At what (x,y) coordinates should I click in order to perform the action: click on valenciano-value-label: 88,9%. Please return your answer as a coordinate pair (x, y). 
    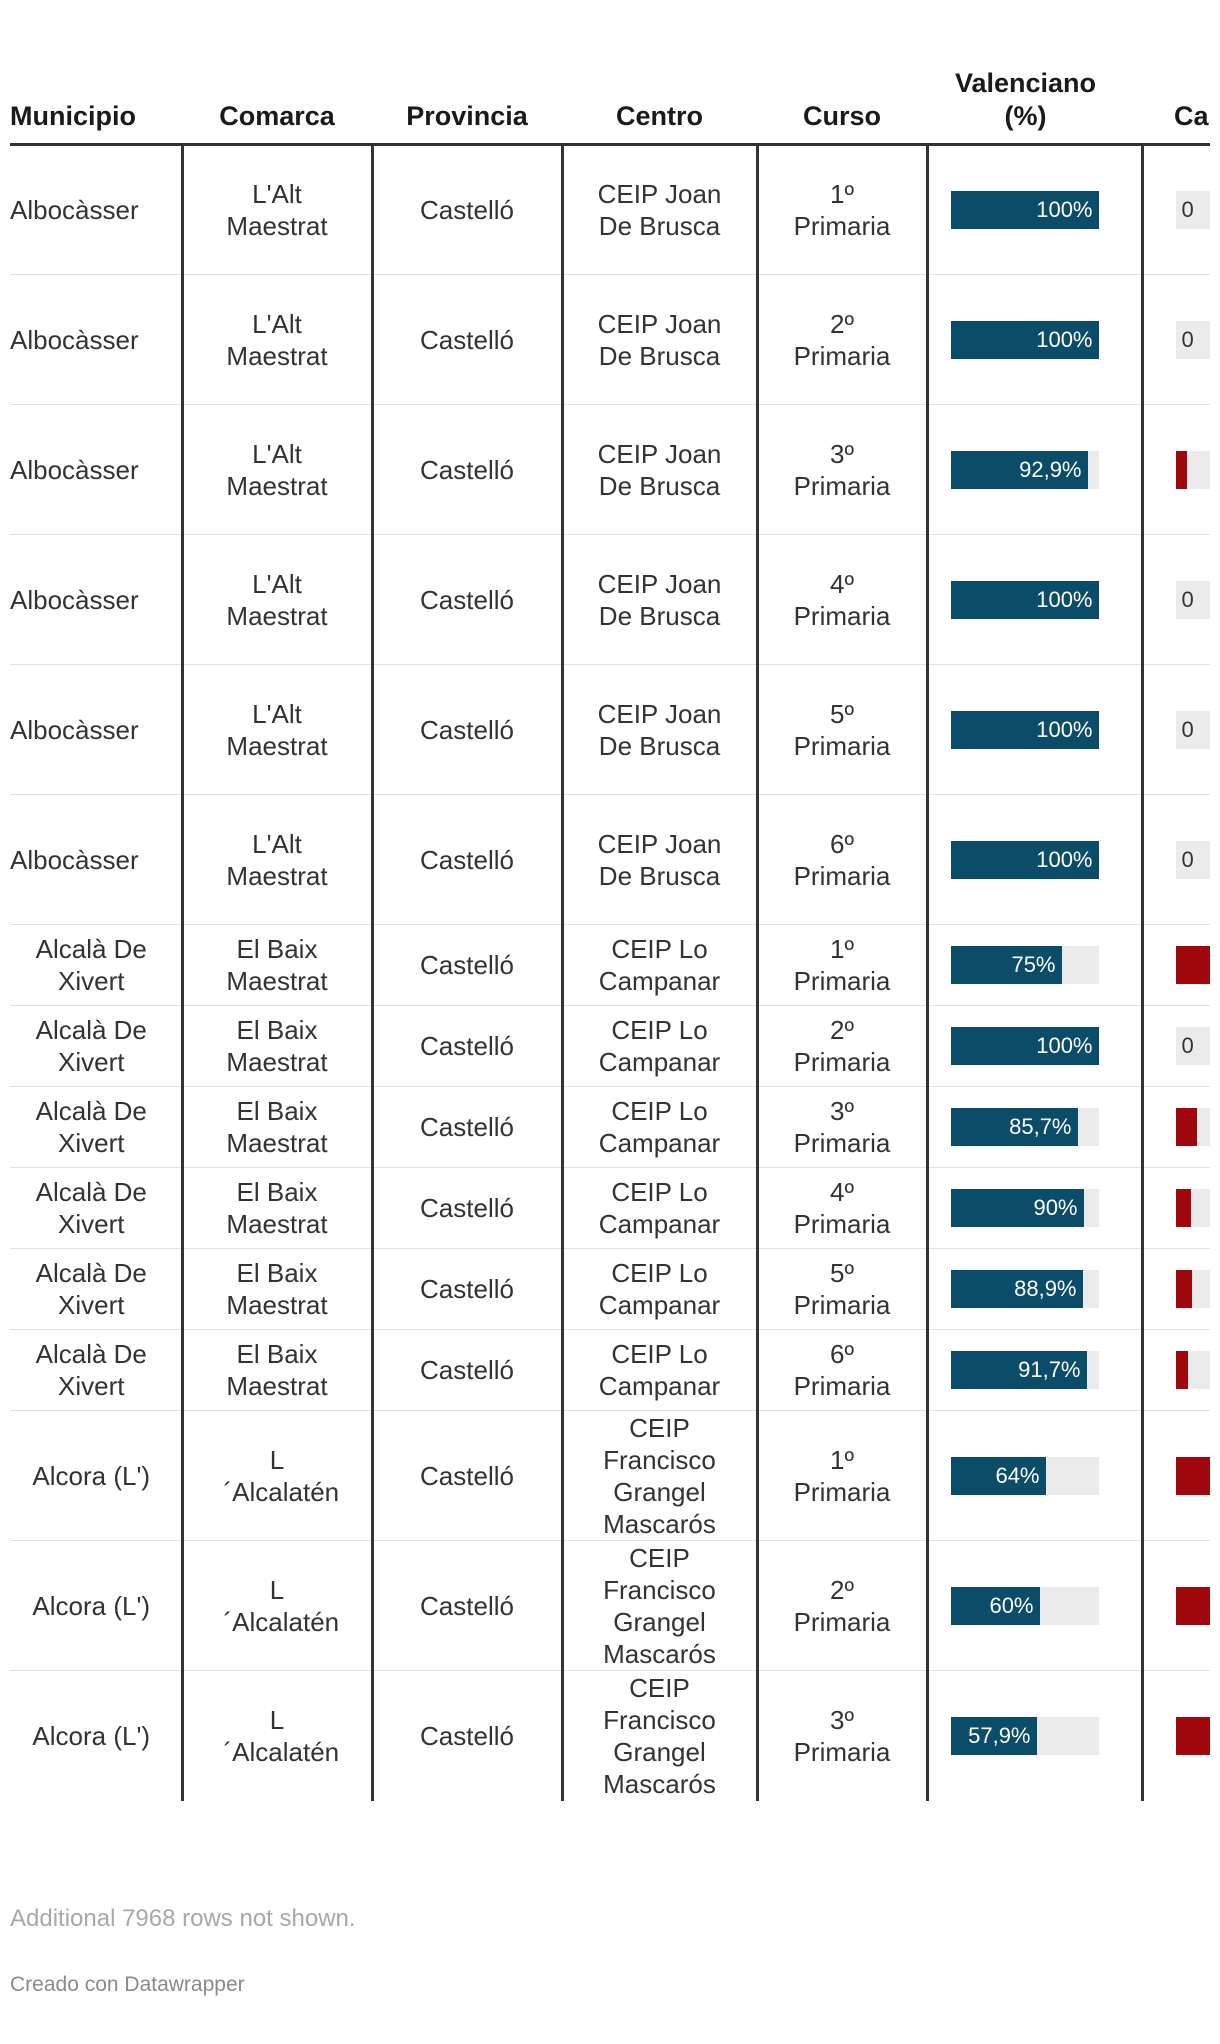
    Looking at the image, I should click on (1045, 1288).